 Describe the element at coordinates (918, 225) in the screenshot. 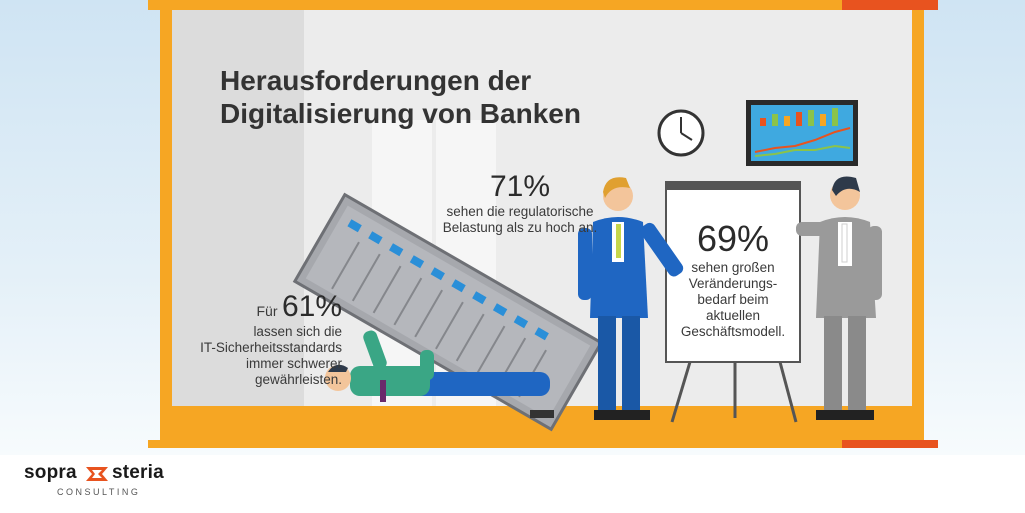

I see `room-wall-right` at that location.